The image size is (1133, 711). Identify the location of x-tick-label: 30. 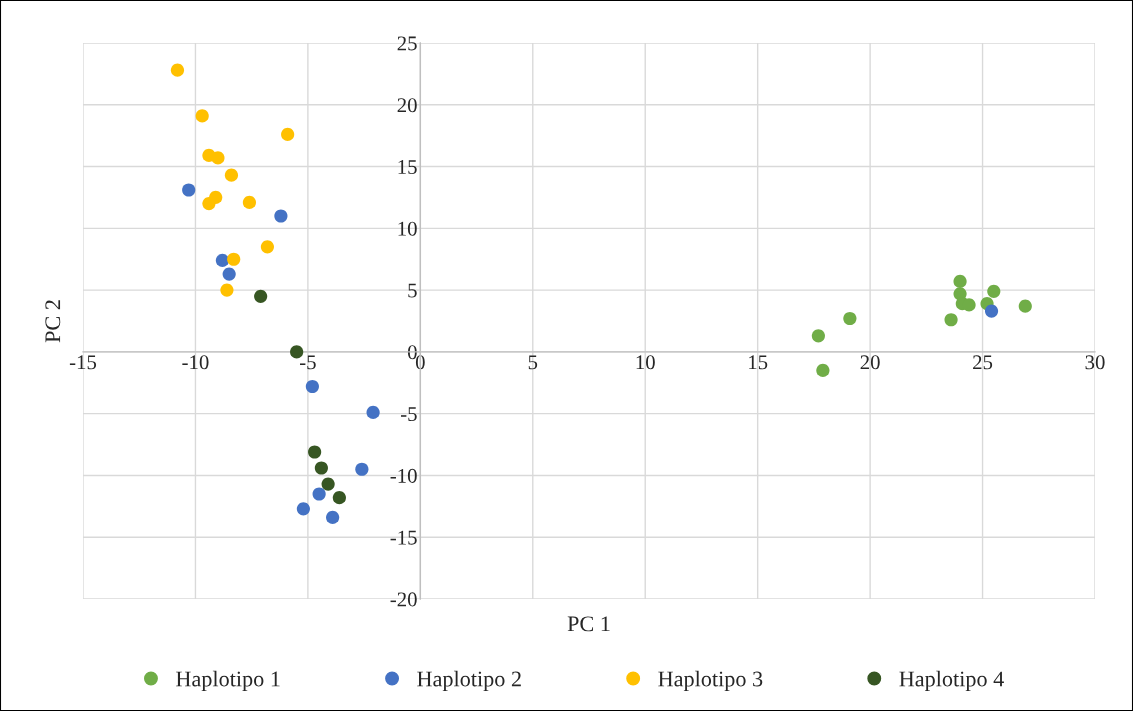
(1095, 362).